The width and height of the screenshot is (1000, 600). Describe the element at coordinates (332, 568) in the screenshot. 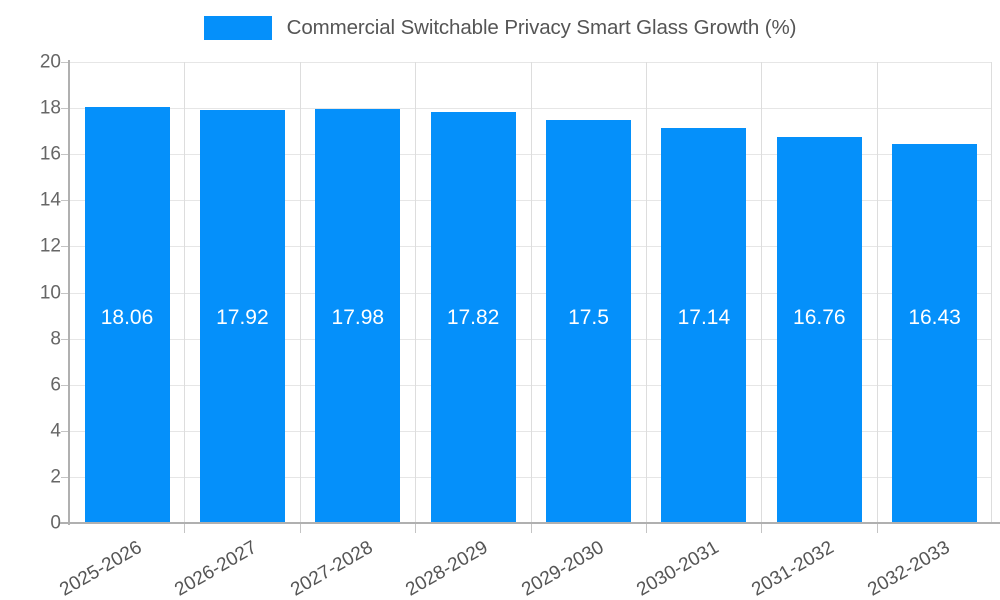

I see `x-tick-label-2027-2028: 2027-2028` at that location.